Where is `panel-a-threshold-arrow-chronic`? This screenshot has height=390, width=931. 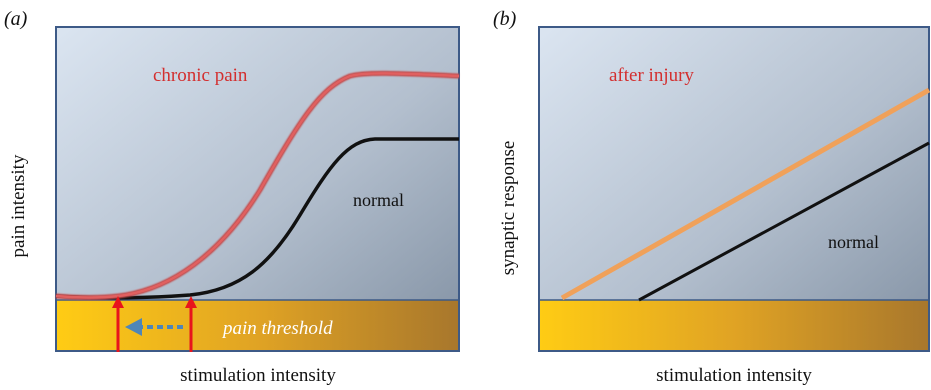
panel-a-threshold-arrow-chronic is located at coordinates (118, 324).